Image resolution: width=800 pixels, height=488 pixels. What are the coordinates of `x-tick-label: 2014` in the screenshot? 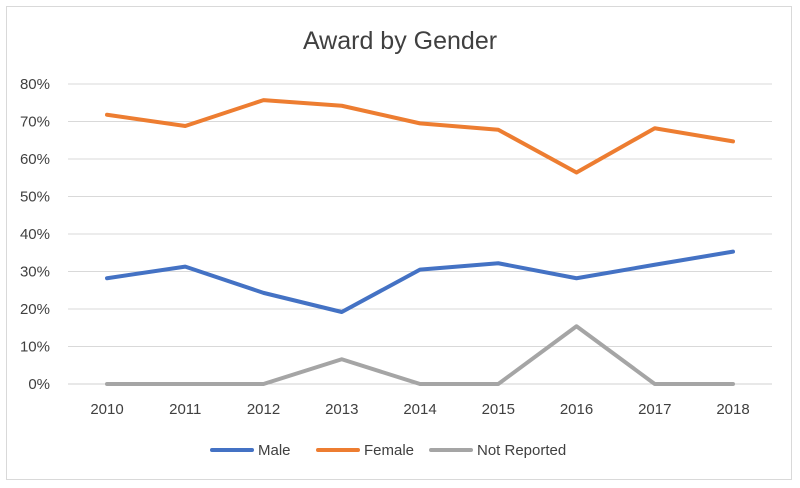 It's located at (419, 409).